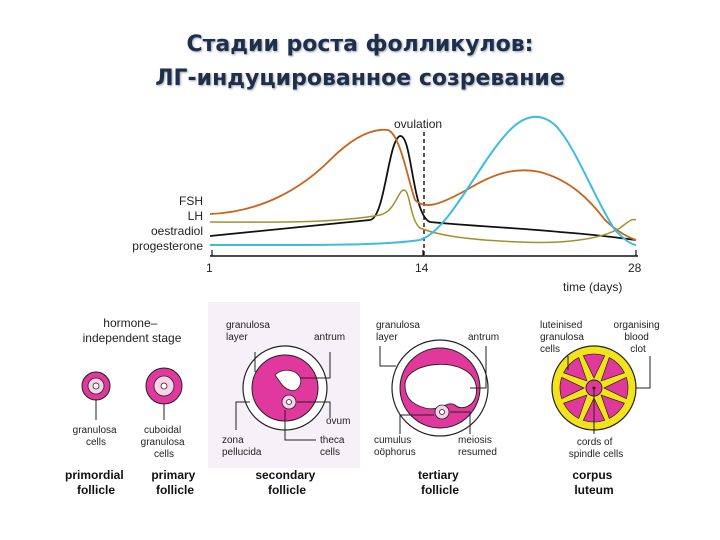 Image resolution: width=720 pixels, height=540 pixels. I want to click on title-line-1: Стадии роста фолликулов:, so click(360, 44).